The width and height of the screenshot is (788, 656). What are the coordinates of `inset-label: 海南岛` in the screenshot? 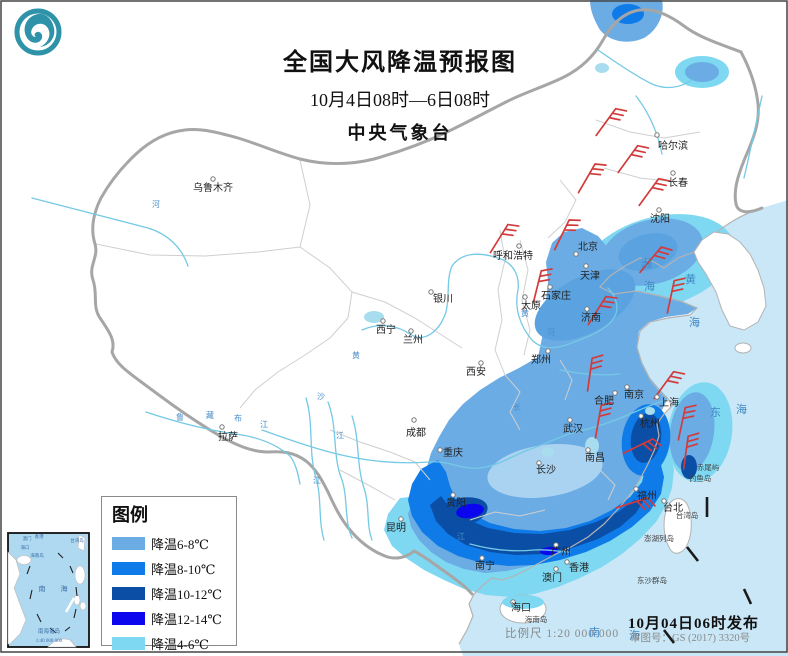 It's located at (37, 555).